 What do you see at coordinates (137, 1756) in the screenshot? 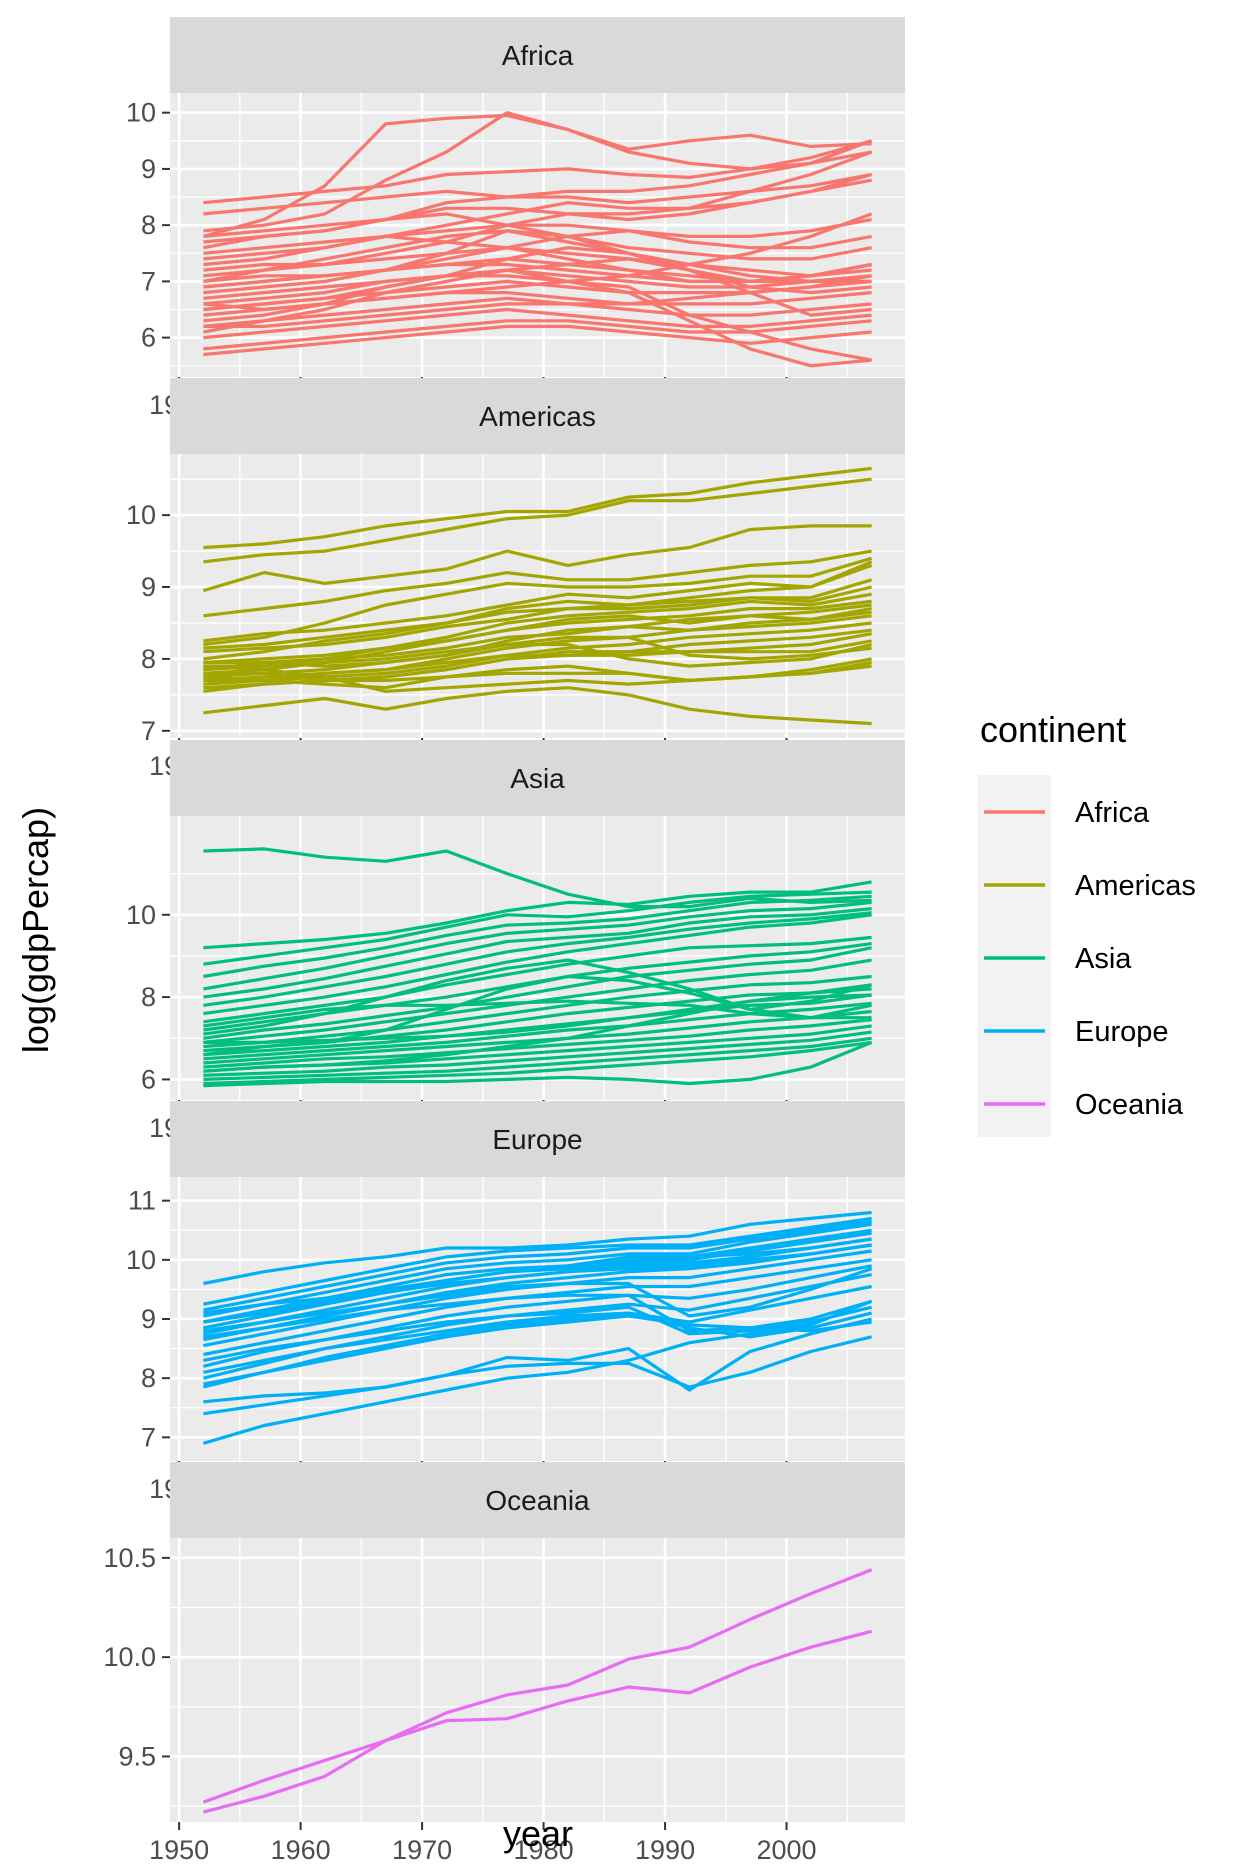
I see `y-tick-label: 9.5` at bounding box center [137, 1756].